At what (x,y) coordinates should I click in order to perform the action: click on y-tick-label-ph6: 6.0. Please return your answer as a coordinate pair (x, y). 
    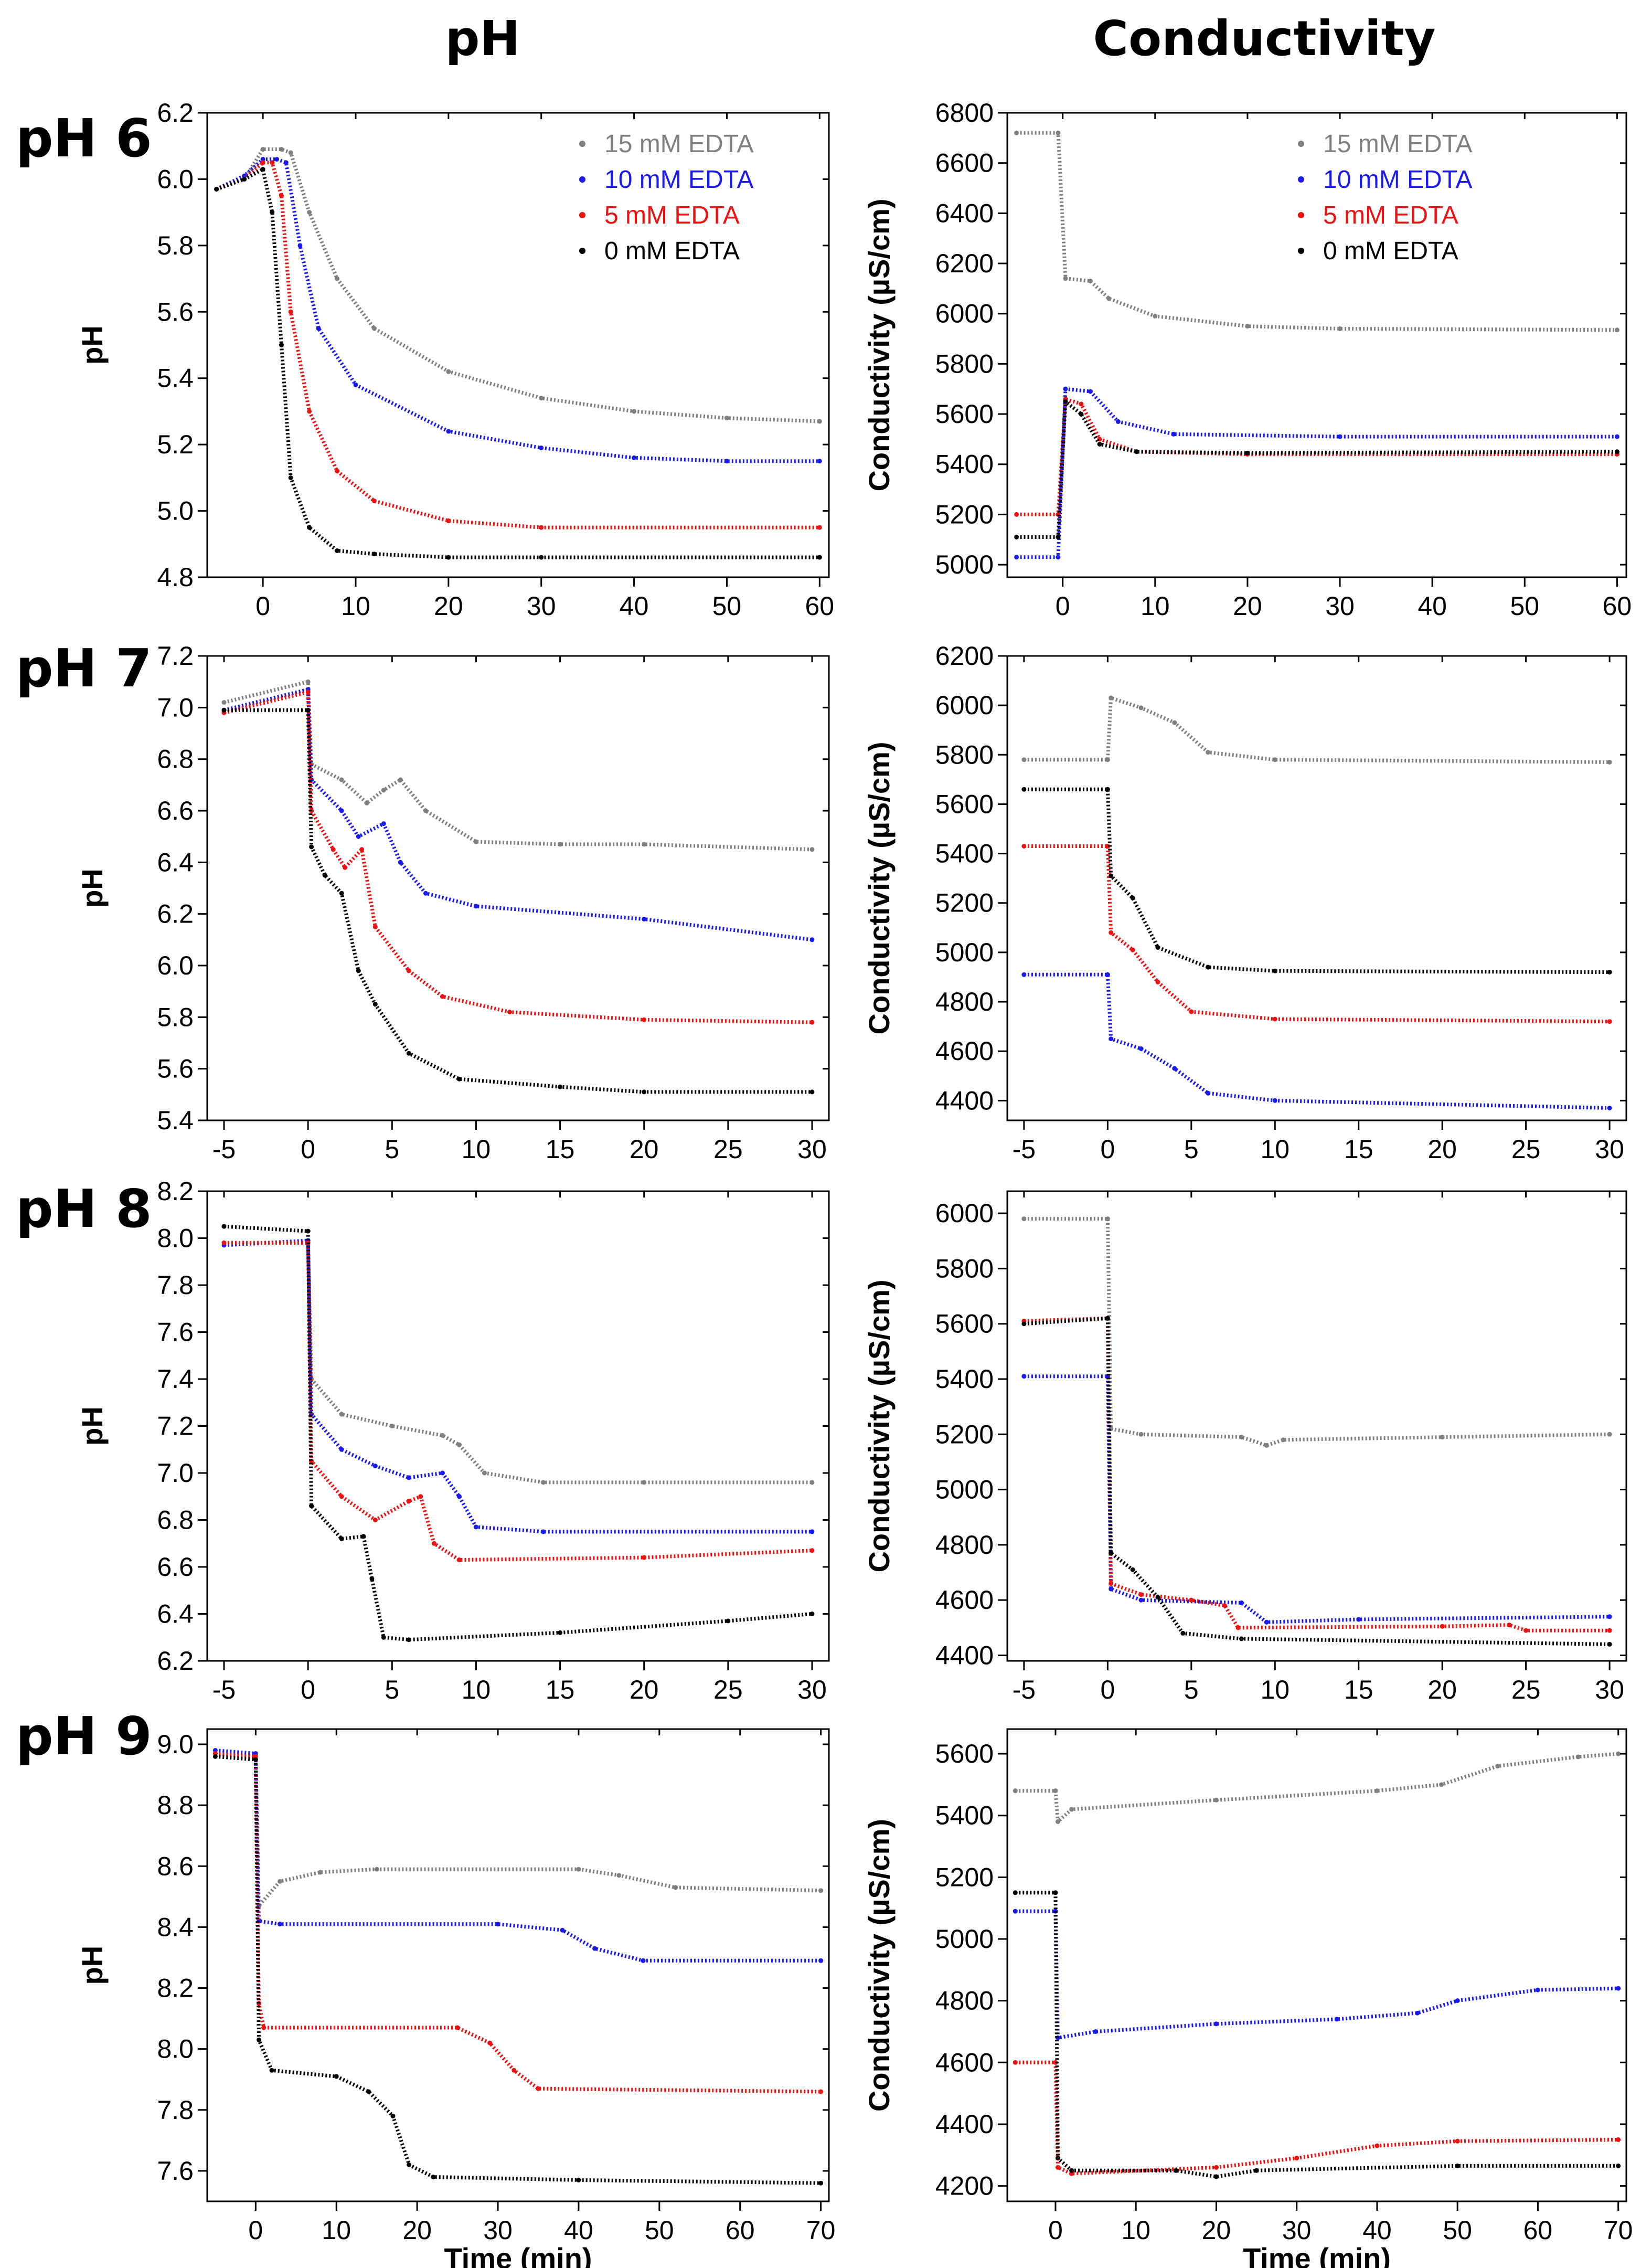
    Looking at the image, I should click on (175, 179).